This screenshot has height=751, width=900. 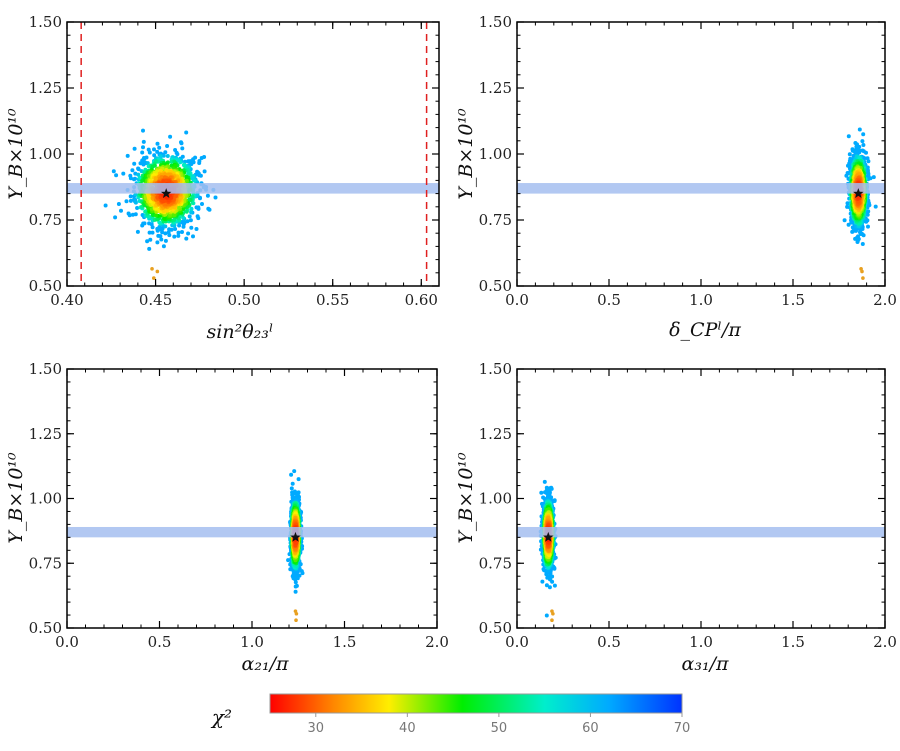 What do you see at coordinates (160, 642) in the screenshot?
I see `x-tick-label: 0.5` at bounding box center [160, 642].